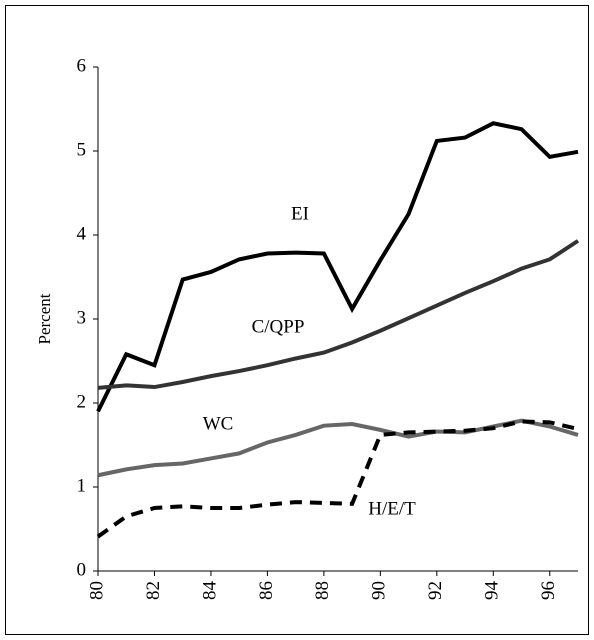 The height and width of the screenshot is (640, 594). I want to click on series-label: H/E/T, so click(392, 508).